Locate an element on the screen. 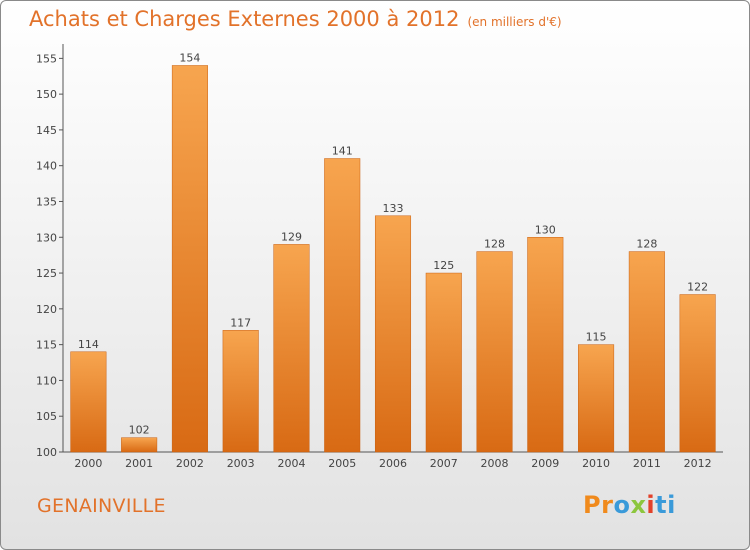  logo-part-3: x is located at coordinates (638, 505).